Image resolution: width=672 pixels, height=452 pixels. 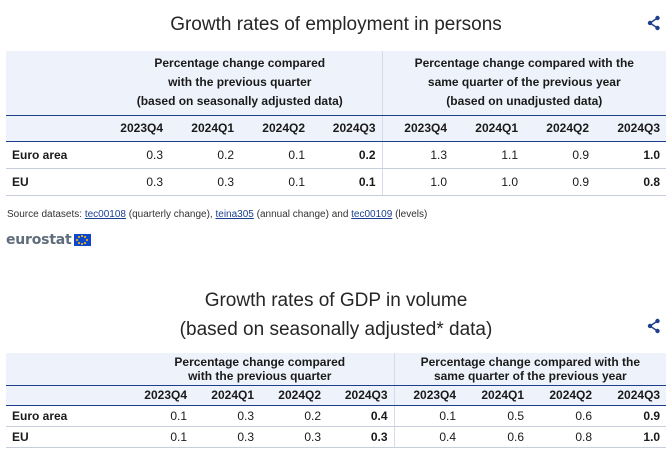 I want to click on group-header-line: (based on seasonally adjusted data), so click(x=239, y=101).